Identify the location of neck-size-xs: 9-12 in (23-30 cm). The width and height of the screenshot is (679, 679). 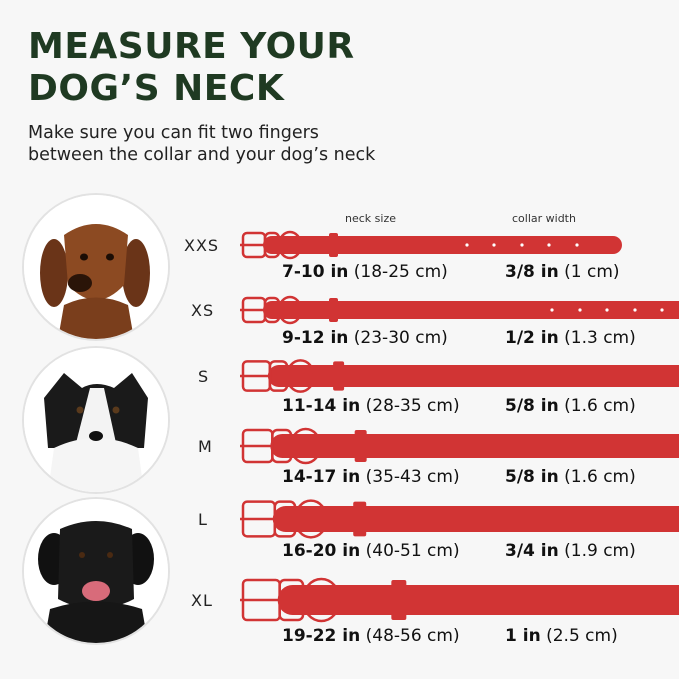
(365, 338).